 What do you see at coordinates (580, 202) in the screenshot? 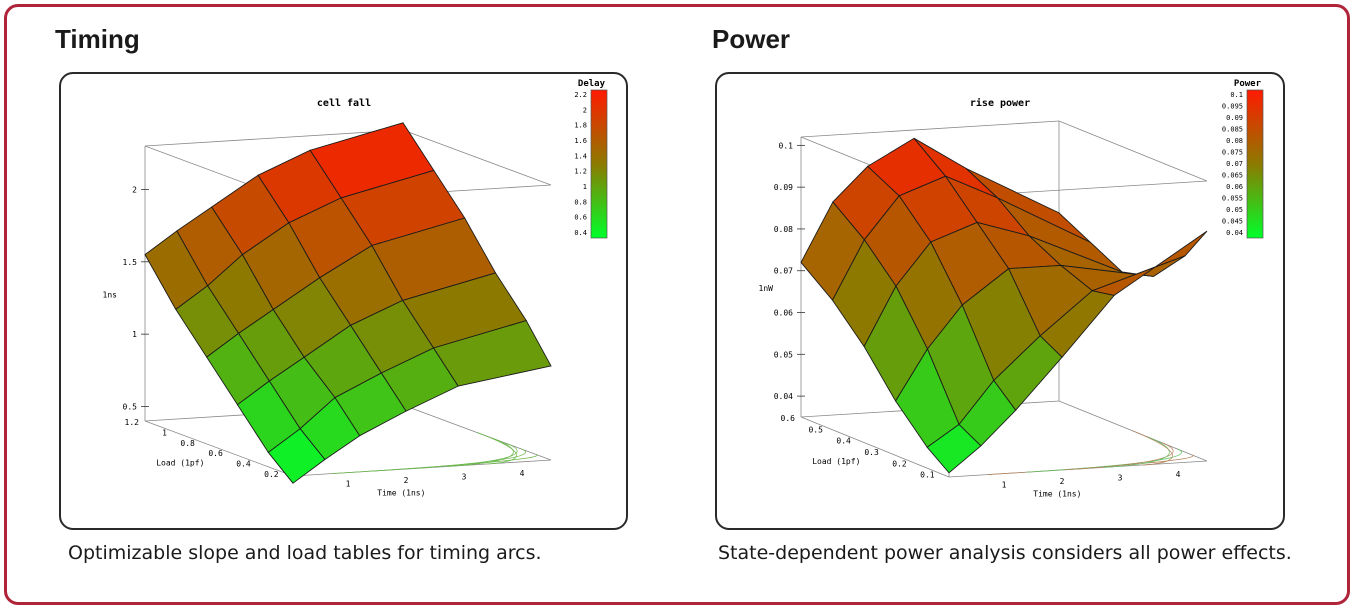
I see `colorbar-tick-label: 0.8` at bounding box center [580, 202].